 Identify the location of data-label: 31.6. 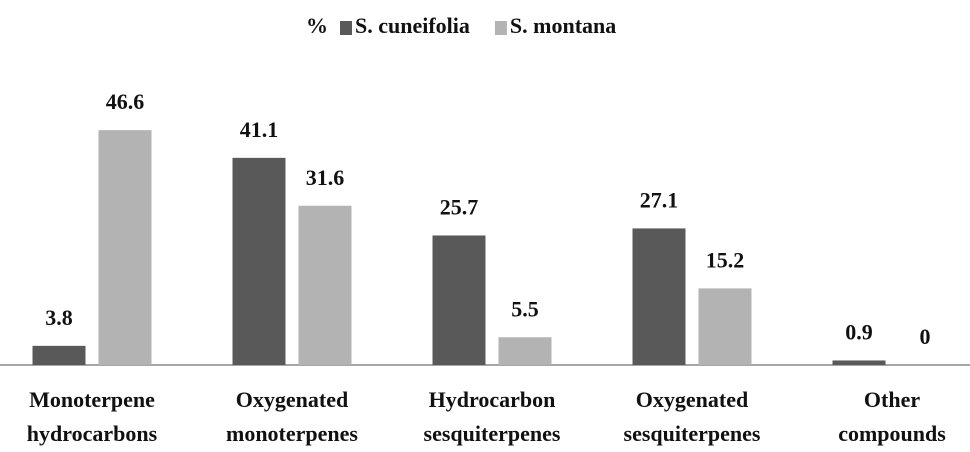
(325, 177).